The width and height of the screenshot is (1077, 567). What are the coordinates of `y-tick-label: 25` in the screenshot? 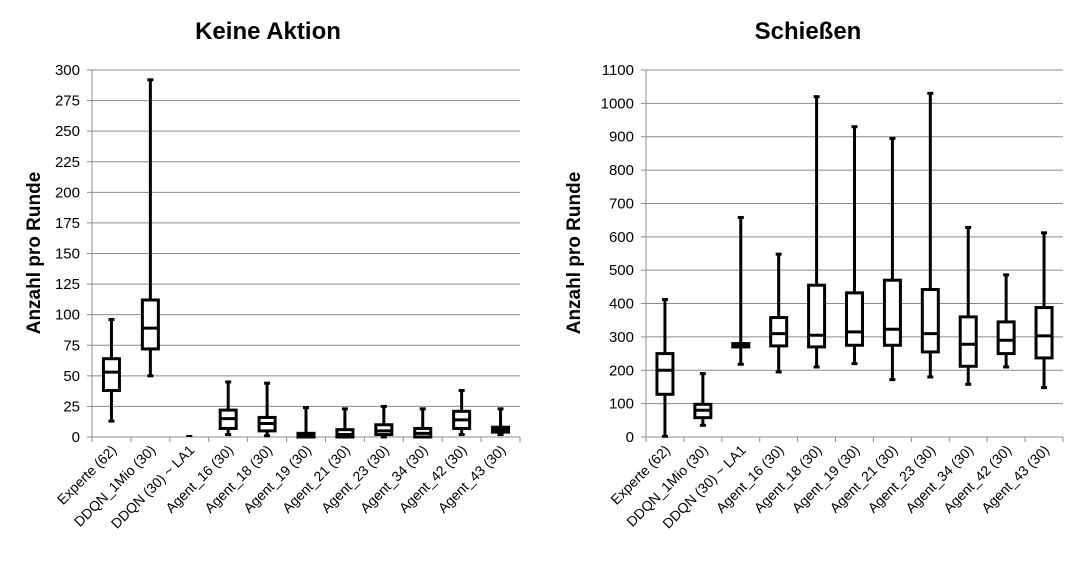 It's located at (71, 406).